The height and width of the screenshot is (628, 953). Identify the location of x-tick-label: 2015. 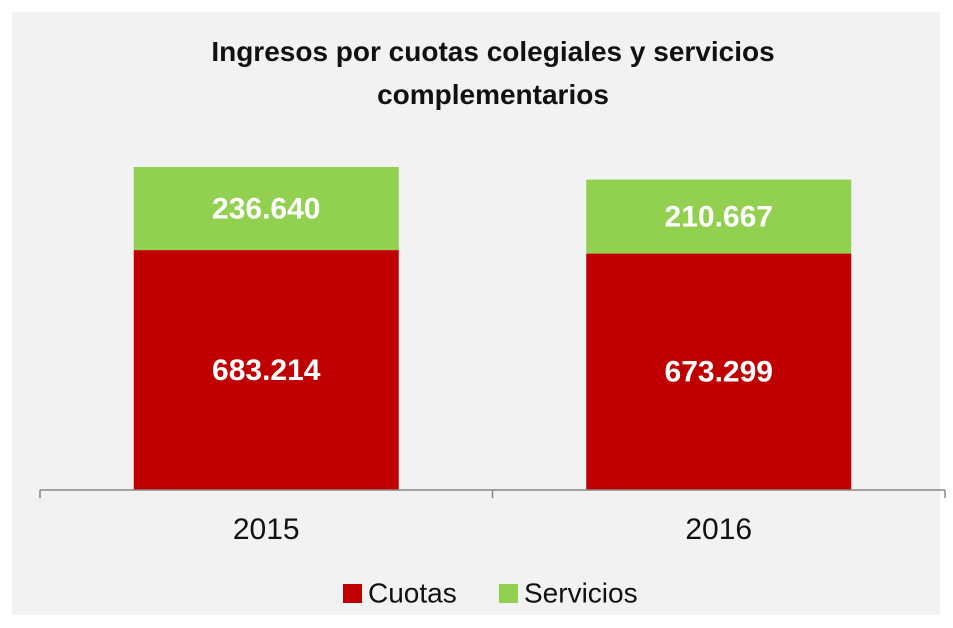
(266, 529).